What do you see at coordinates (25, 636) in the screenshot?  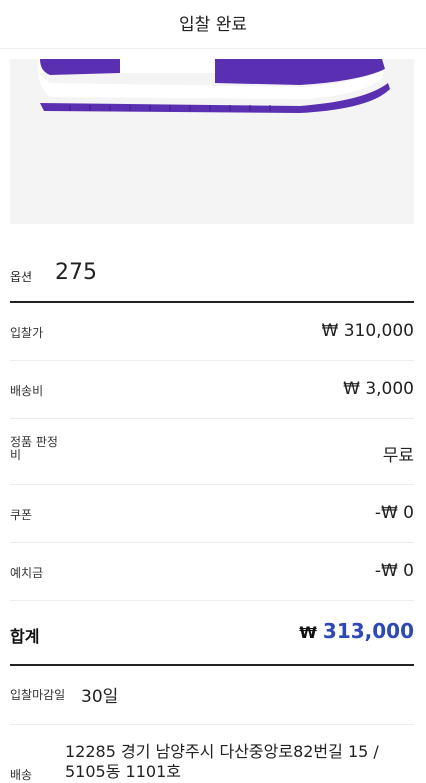 I see `total-label: 합계` at bounding box center [25, 636].